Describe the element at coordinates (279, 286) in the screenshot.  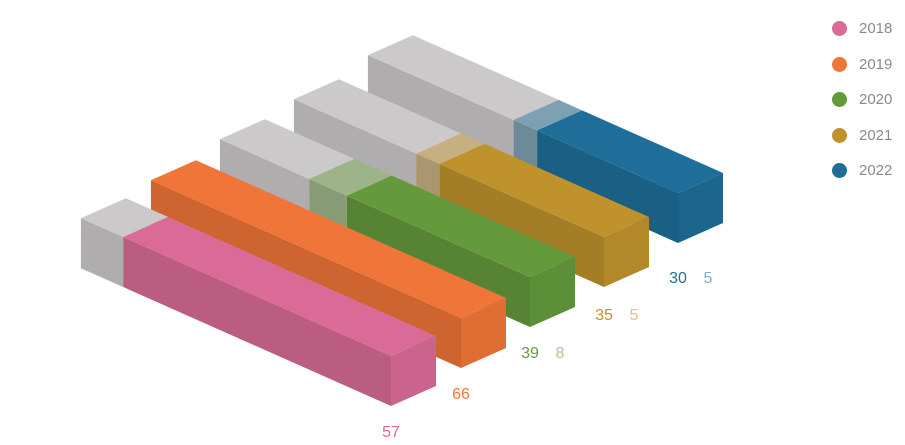
I see `bar-2018-top` at that location.